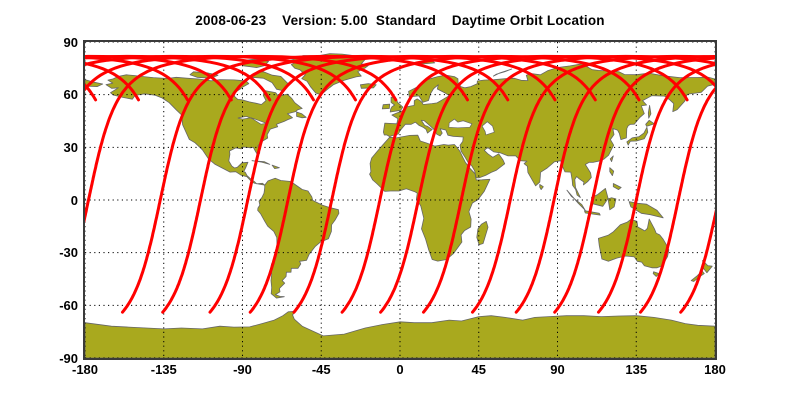 The image size is (800, 400). Describe the element at coordinates (261, 162) in the screenshot. I see `land-cuba` at that location.